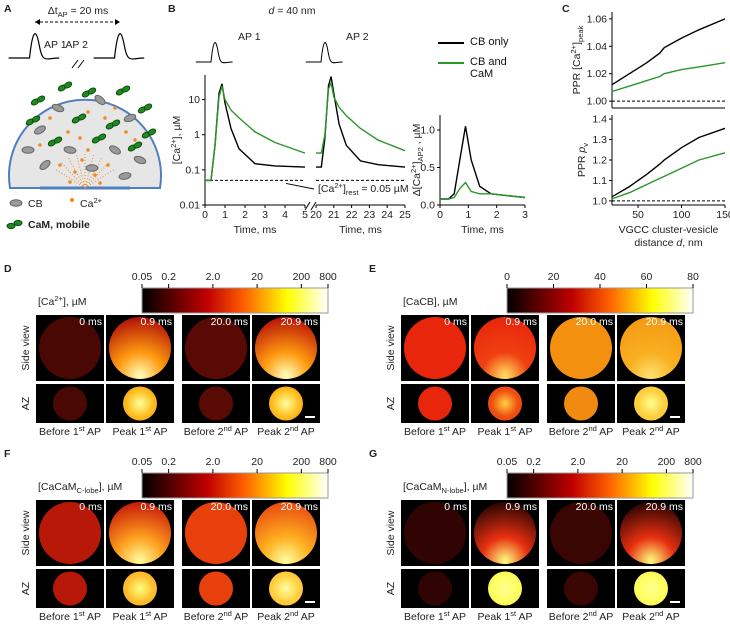 The width and height of the screenshot is (730, 629). Describe the element at coordinates (192, 170) in the screenshot. I see `y-tick-label: 0.1` at that location.